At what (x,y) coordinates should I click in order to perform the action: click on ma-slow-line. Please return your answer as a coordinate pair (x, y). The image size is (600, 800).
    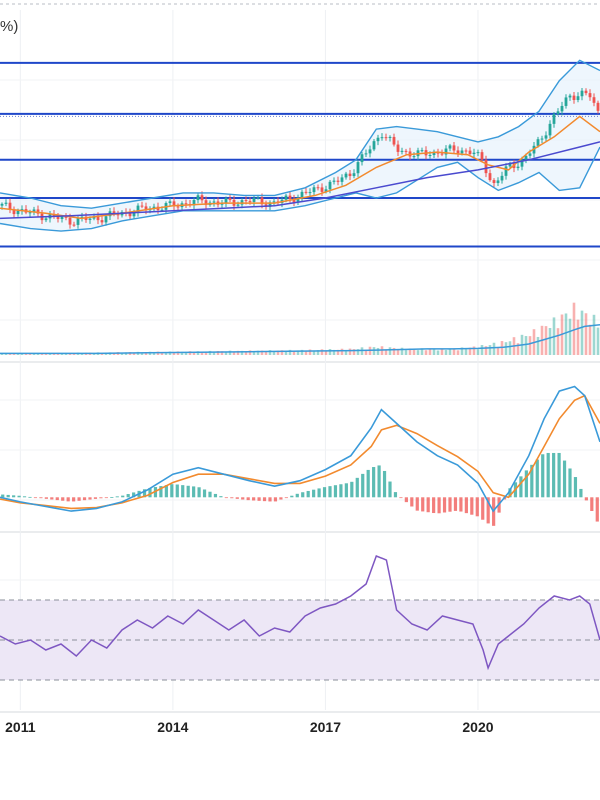
    Looking at the image, I should click on (300, 180).